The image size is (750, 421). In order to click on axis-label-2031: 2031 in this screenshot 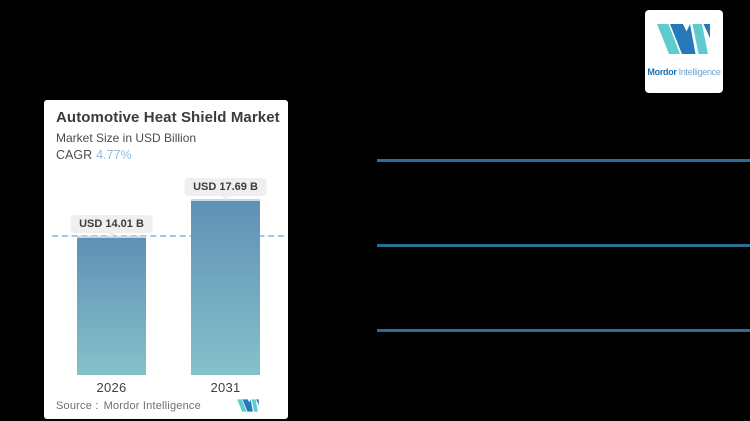, I will do `click(225, 387)`.